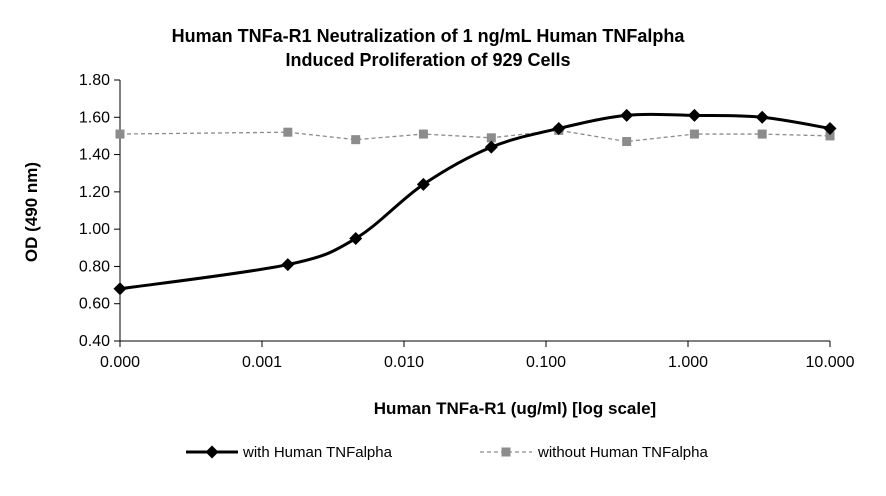  What do you see at coordinates (94, 117) in the screenshot?
I see `y-tick-label: 1.60` at bounding box center [94, 117].